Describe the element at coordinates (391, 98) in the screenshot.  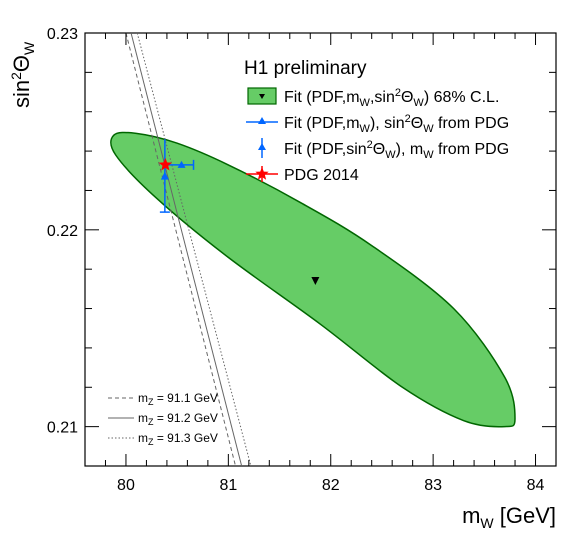
I see `legend-entry-1: Fit (PDF,mW,sin2ΘW) 68% C.L.` at that location.